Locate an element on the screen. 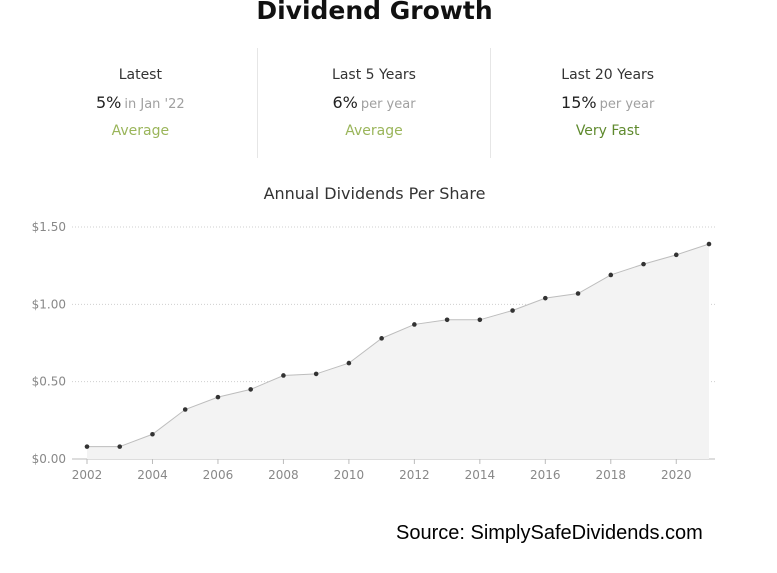  x-tick-label: 2016 is located at coordinates (545, 475).